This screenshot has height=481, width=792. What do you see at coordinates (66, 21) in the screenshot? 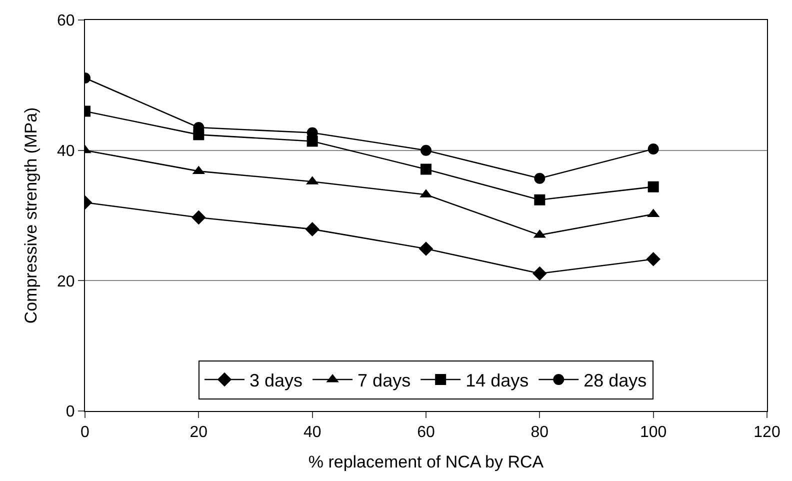
I see `y-tick-label: 60` at bounding box center [66, 21].